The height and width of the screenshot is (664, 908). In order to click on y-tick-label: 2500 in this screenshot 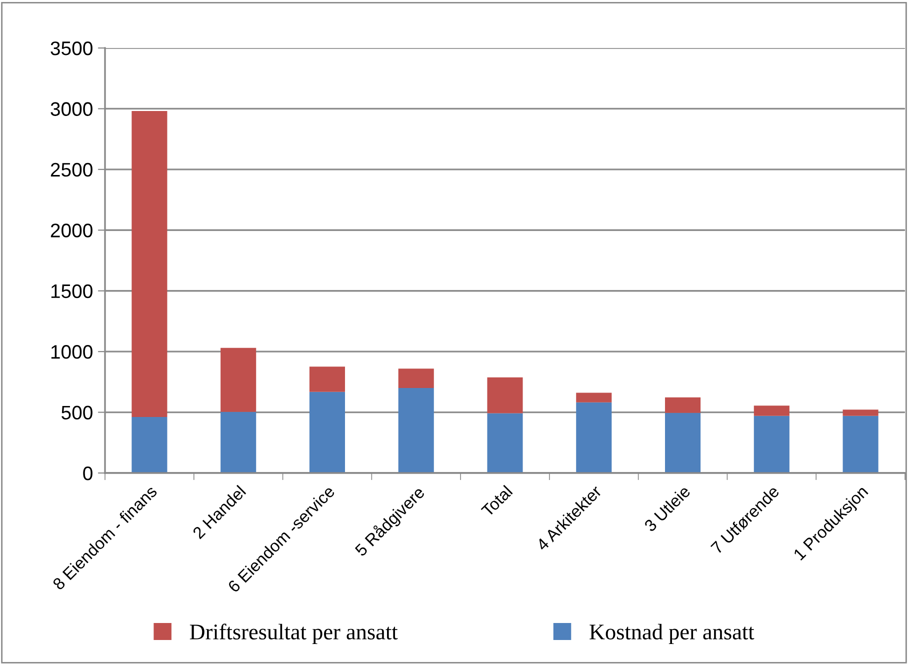, I will do `click(71, 169)`.